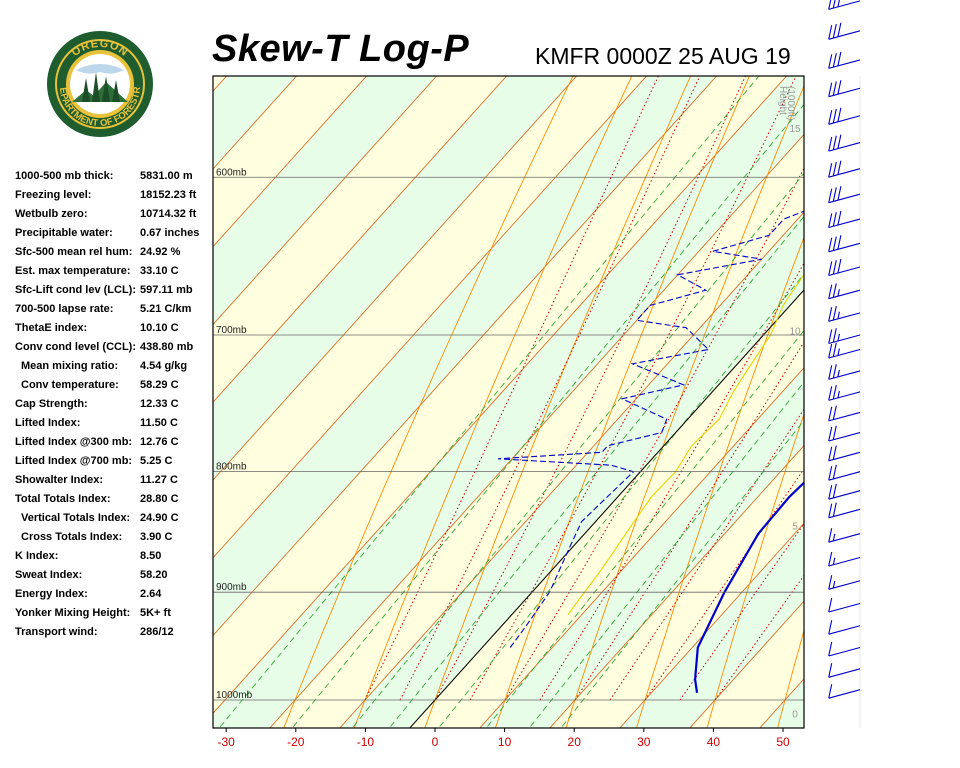 The image size is (960, 768). I want to click on chart-title: Skew-T Log-P, so click(341, 49).